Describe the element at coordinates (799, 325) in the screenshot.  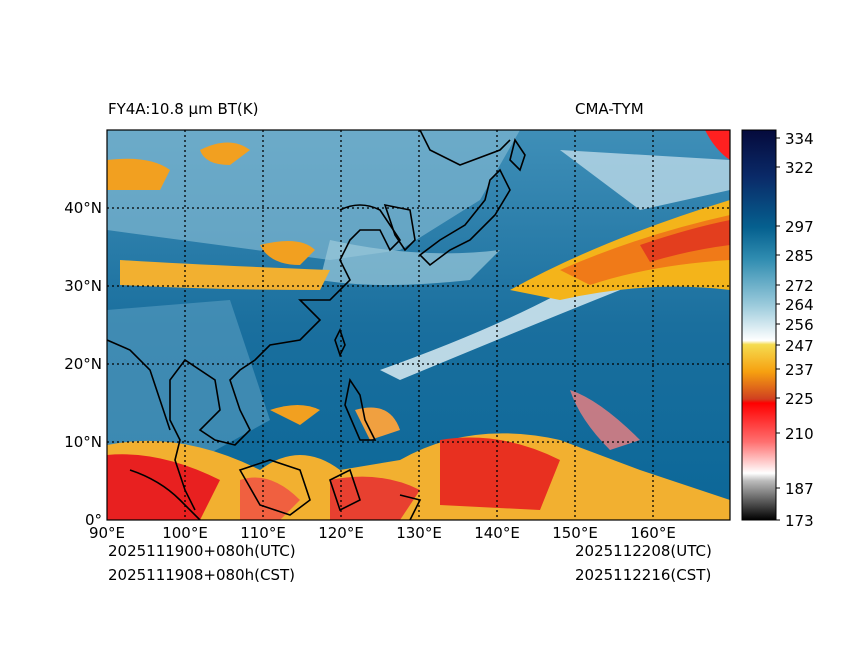
I see `colorbar-tick-label: 256` at that location.